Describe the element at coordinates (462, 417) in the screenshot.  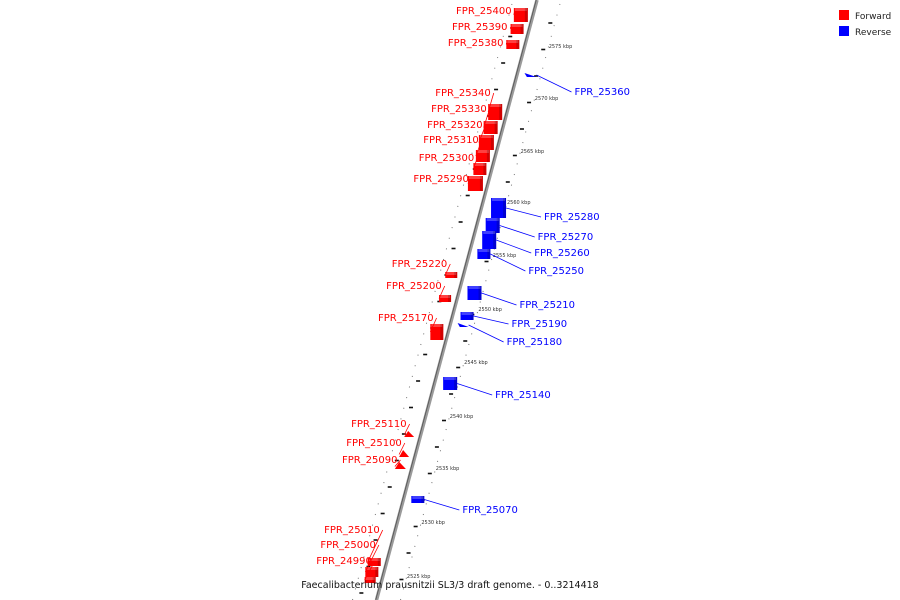
I see `tick-label: 2540 kbp` at that location.